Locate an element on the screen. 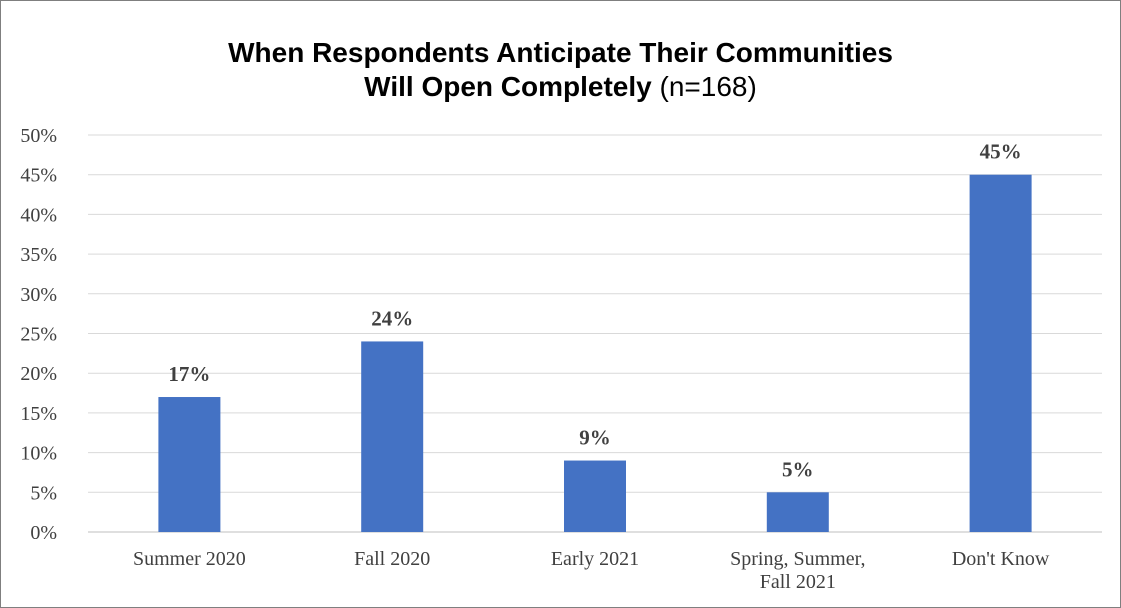 The height and width of the screenshot is (608, 1121). y-tick-label: 10% is located at coordinates (38, 454).